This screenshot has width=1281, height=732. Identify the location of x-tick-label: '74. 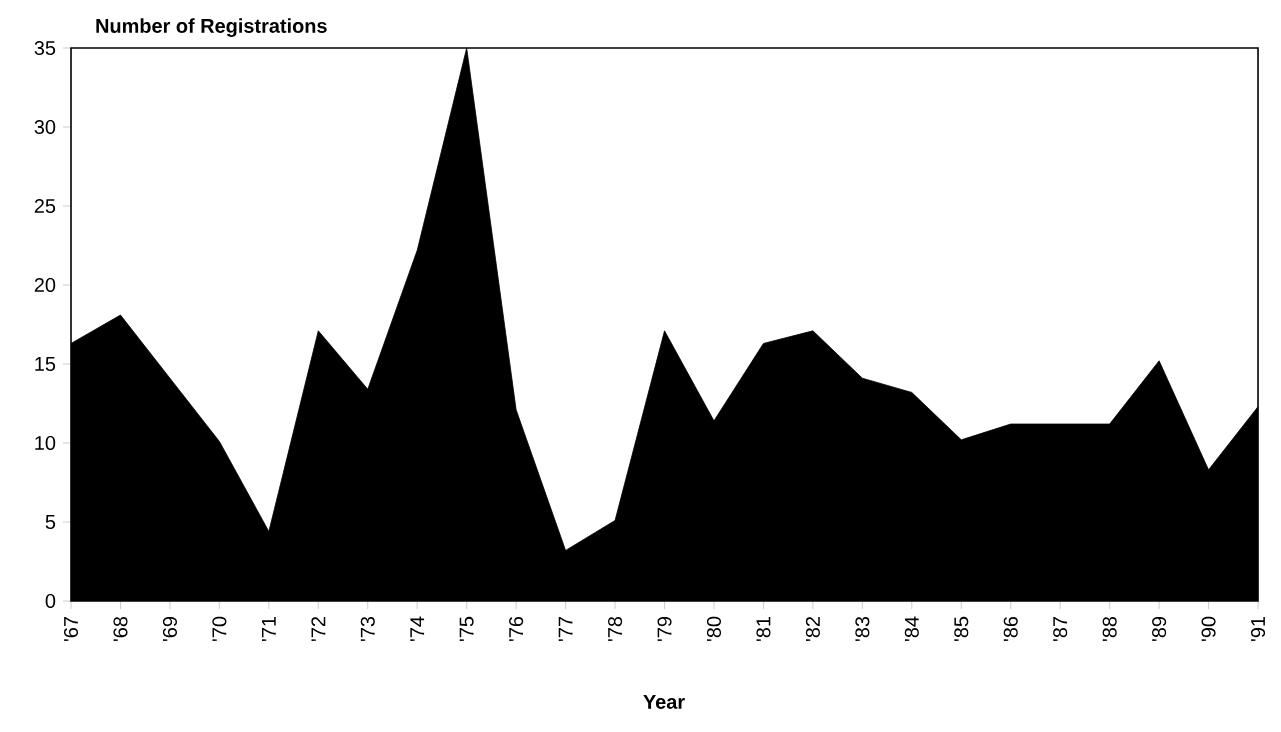
(417, 628).